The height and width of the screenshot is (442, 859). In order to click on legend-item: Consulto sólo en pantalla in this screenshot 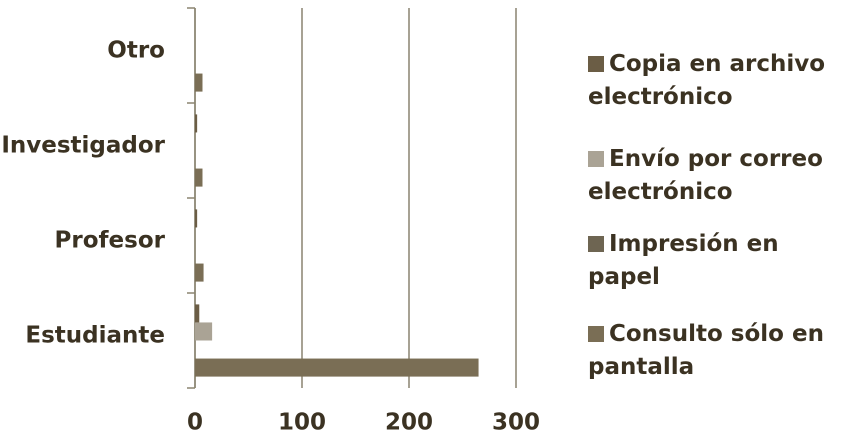, I will do `click(720, 351)`.